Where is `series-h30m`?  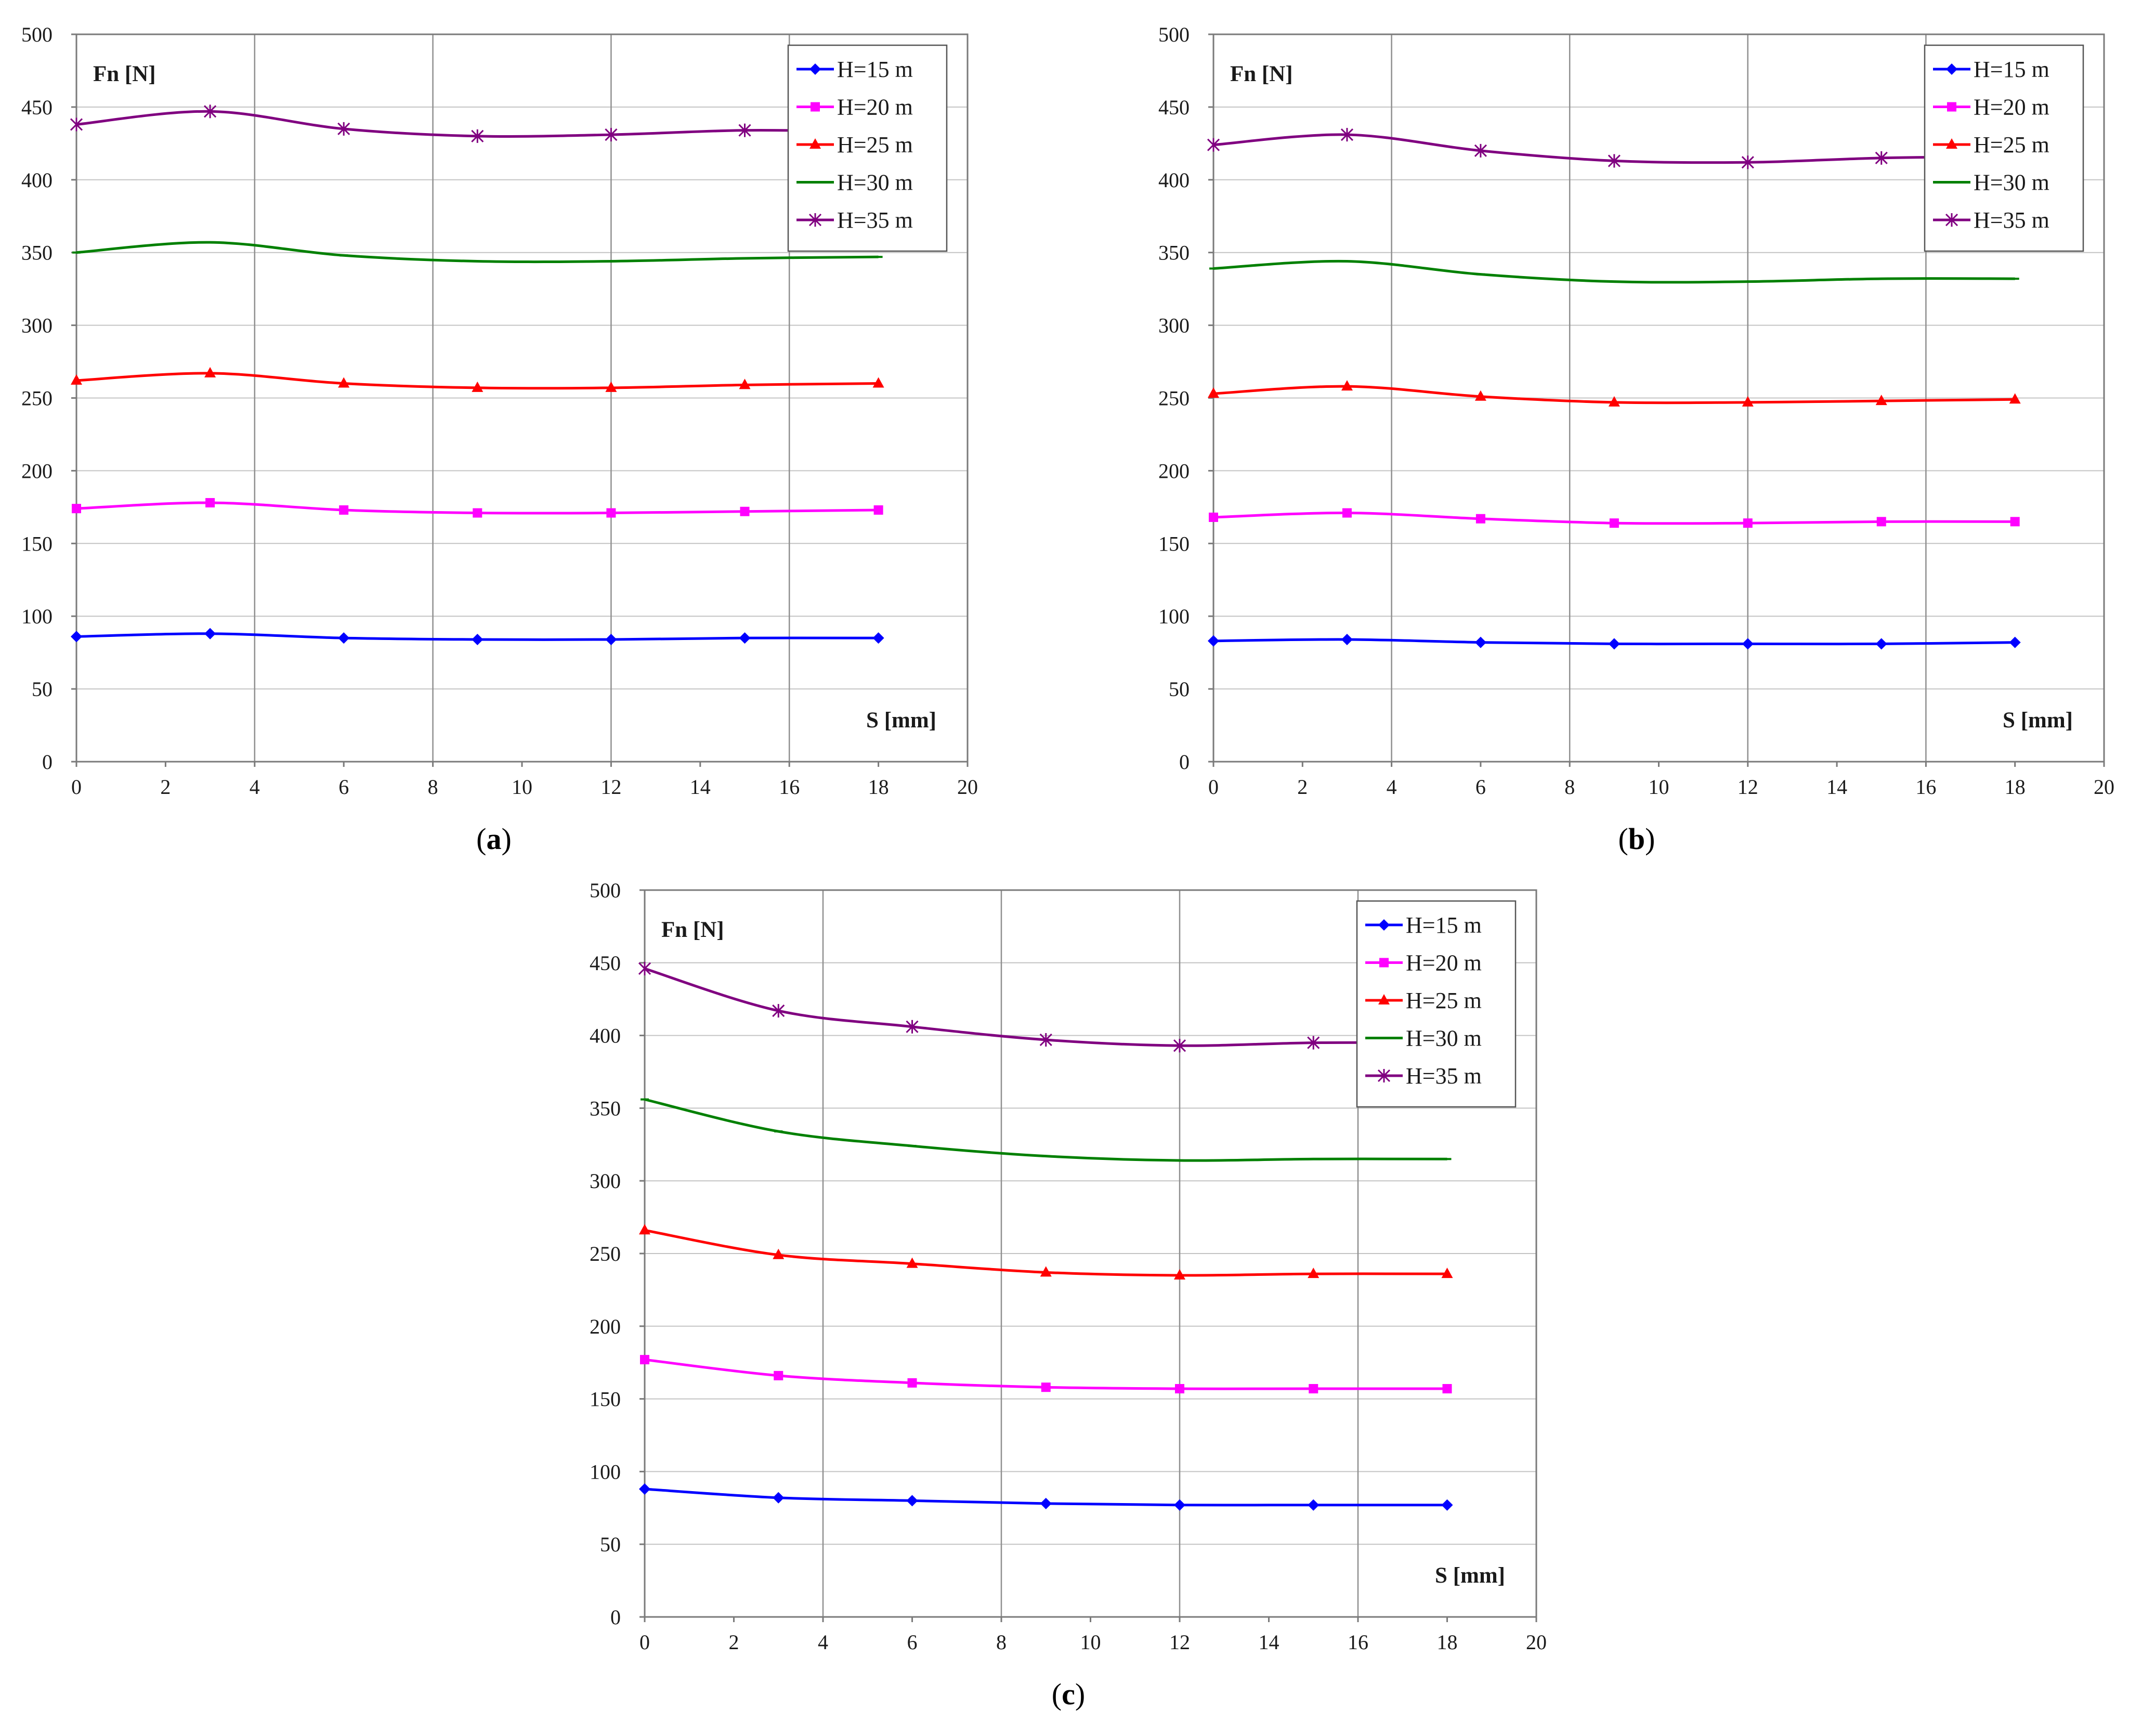 series-h30m is located at coordinates (1614, 271).